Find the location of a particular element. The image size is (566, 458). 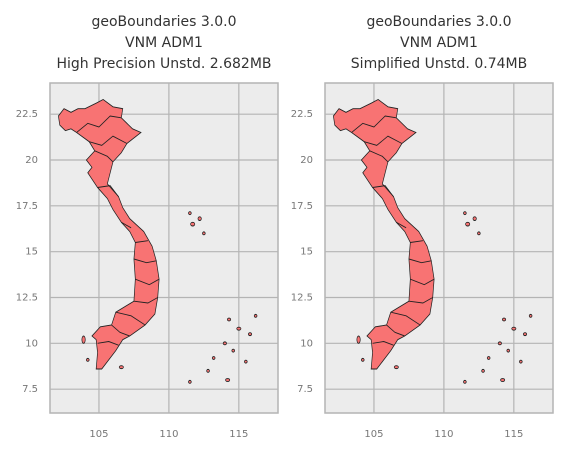

chart-title: Simplified Unstd. 0.74MB is located at coordinates (439, 64).